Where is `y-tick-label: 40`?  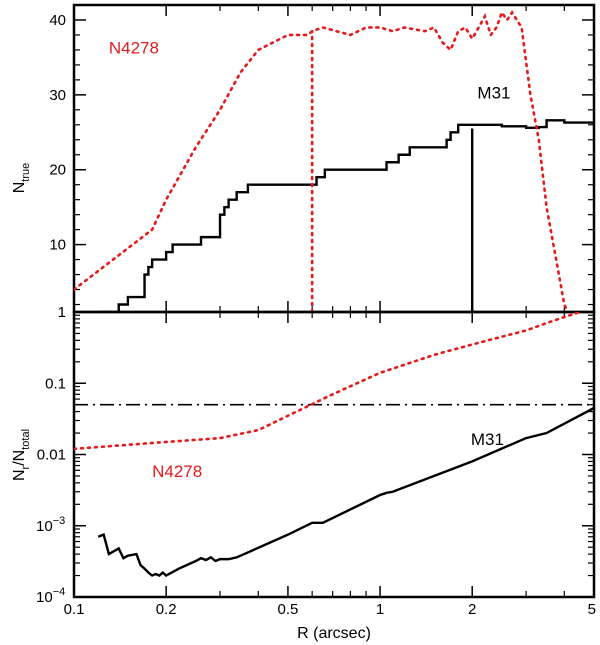 y-tick-label: 40 is located at coordinates (57, 20).